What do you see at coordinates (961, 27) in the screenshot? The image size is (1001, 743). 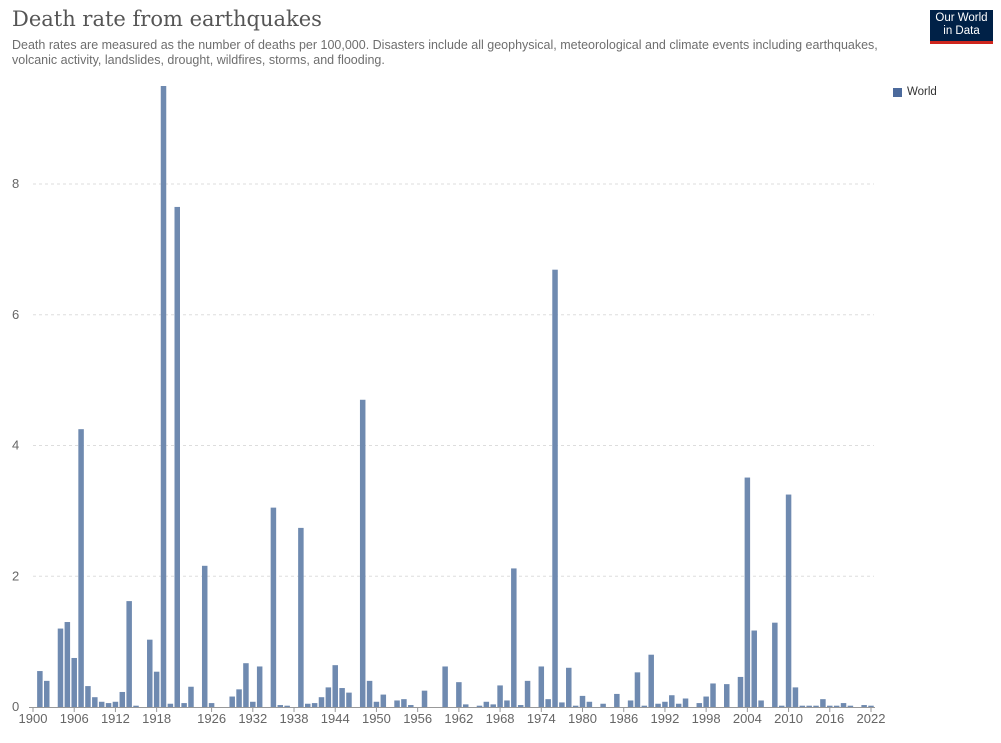 I see `owid-logo: Our World in Data` at bounding box center [961, 27].